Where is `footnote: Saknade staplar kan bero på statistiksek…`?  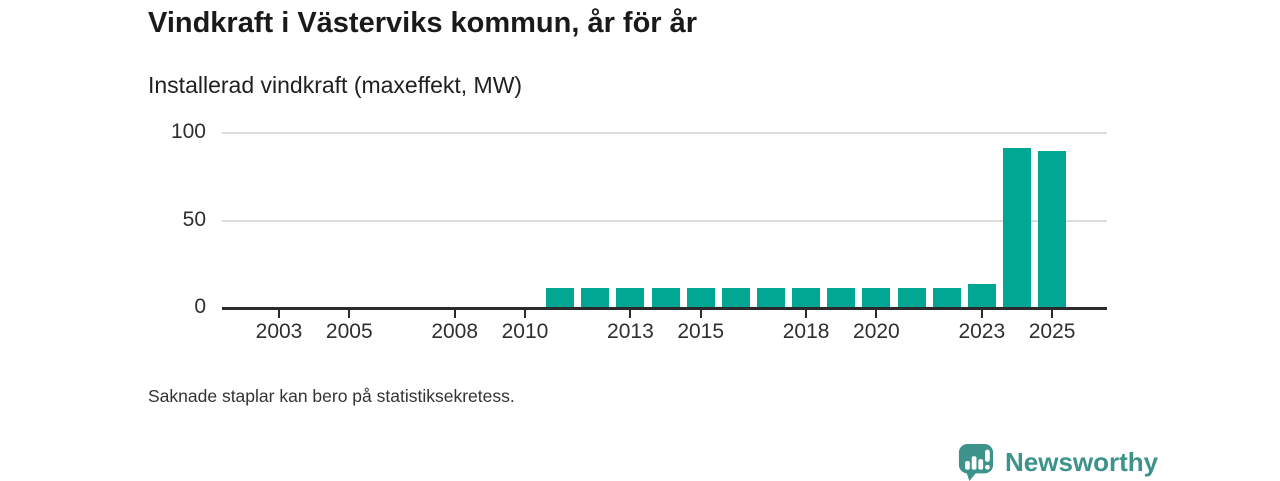 footnote: Saknade staplar kan bero på statistiksek… is located at coordinates (331, 396).